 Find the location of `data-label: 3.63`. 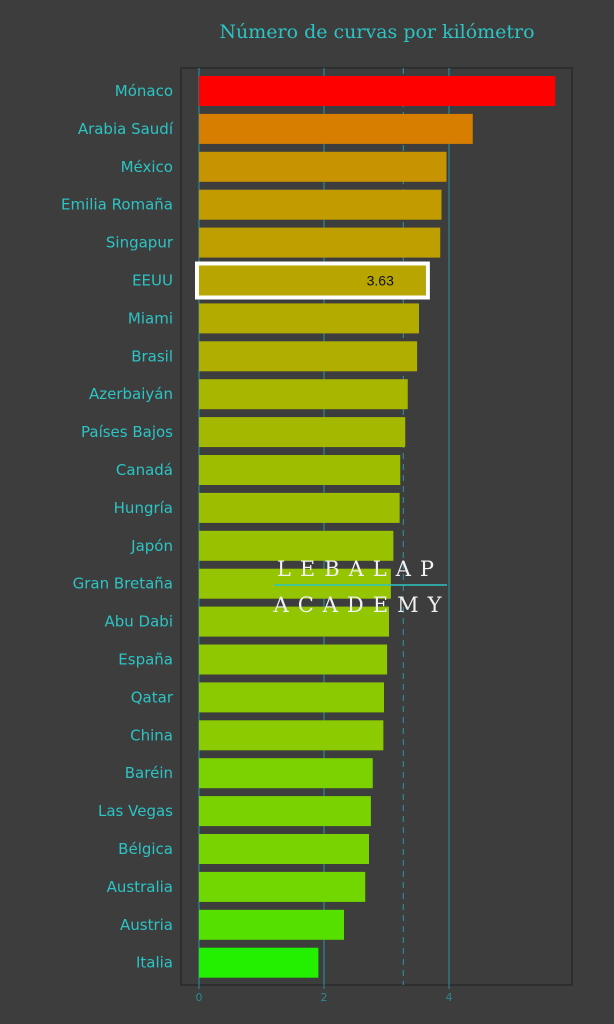

data-label: 3.63 is located at coordinates (380, 281).